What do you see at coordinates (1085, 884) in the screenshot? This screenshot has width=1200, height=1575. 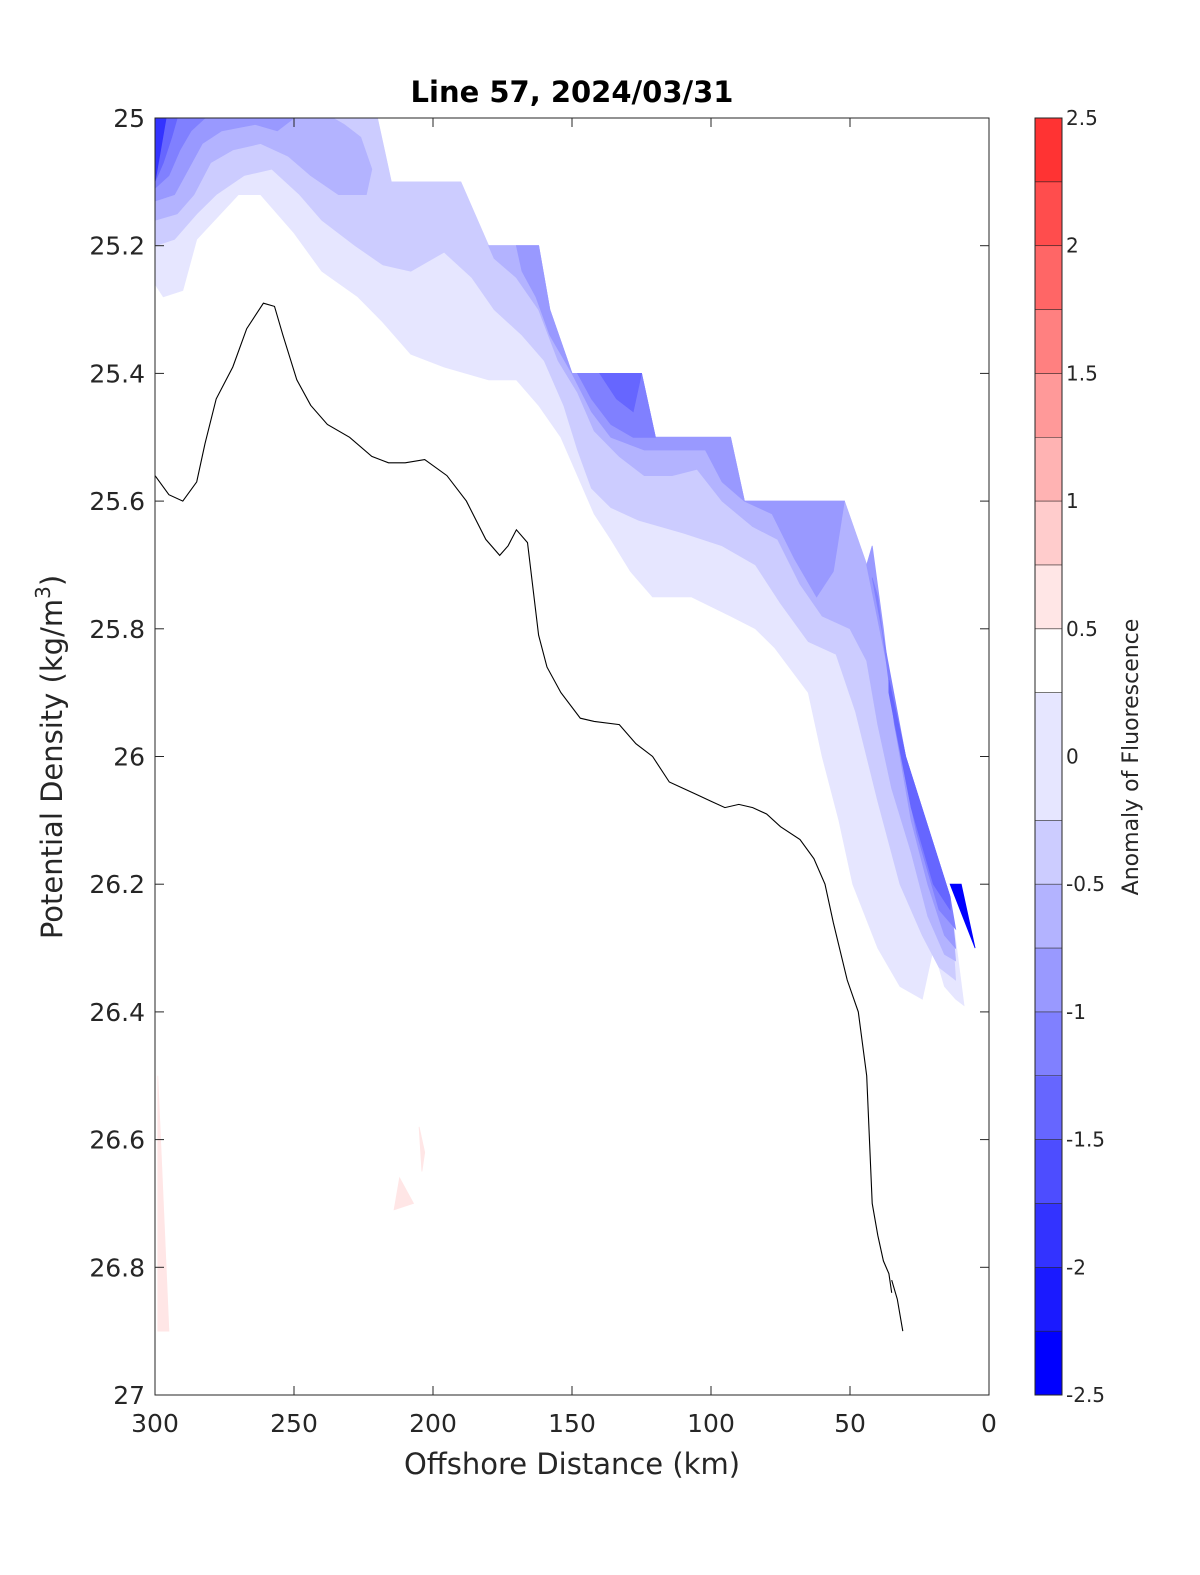 I see `colorbar-tick-label: -0.5` at bounding box center [1085, 884].